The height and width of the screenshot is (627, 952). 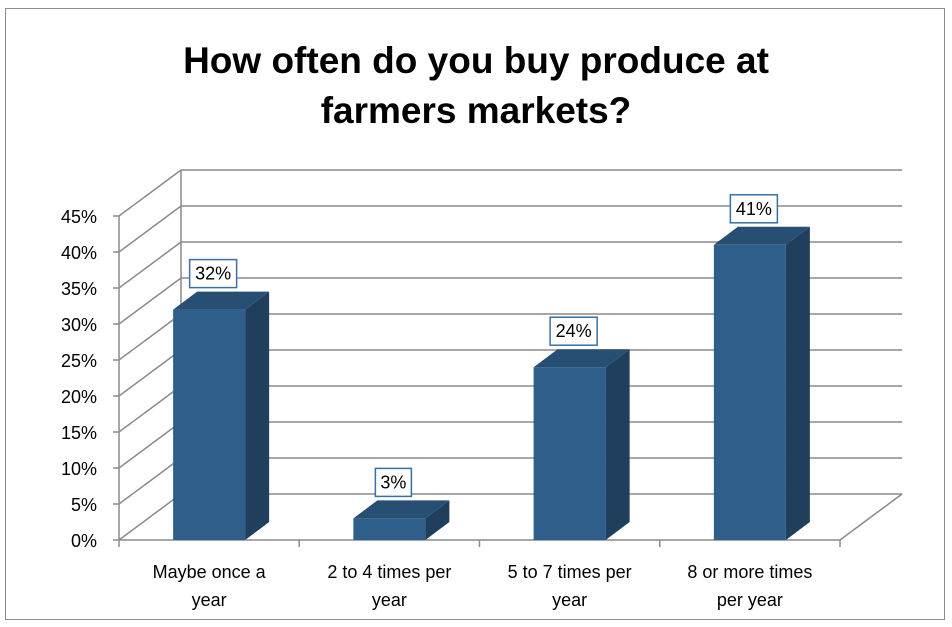 What do you see at coordinates (389, 586) in the screenshot?
I see `category-label-1: 2 to 4 times per year` at bounding box center [389, 586].